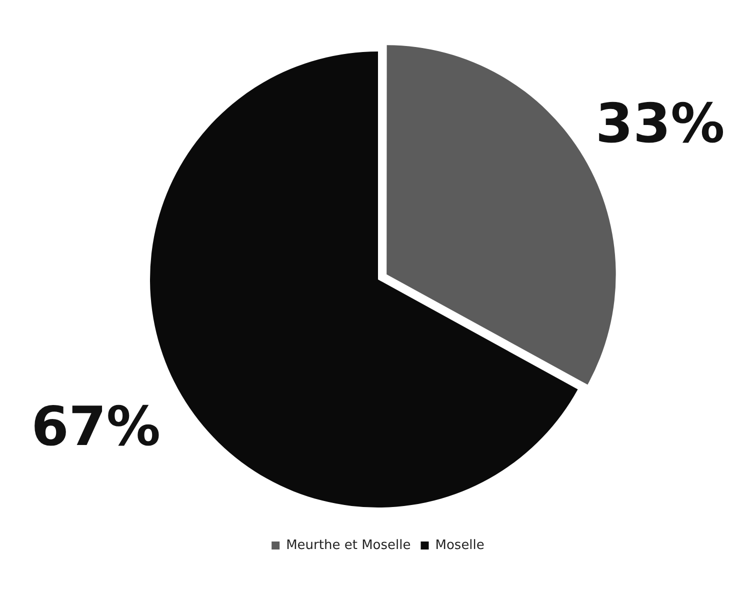  I want to click on data-label: 33%, so click(660, 123).